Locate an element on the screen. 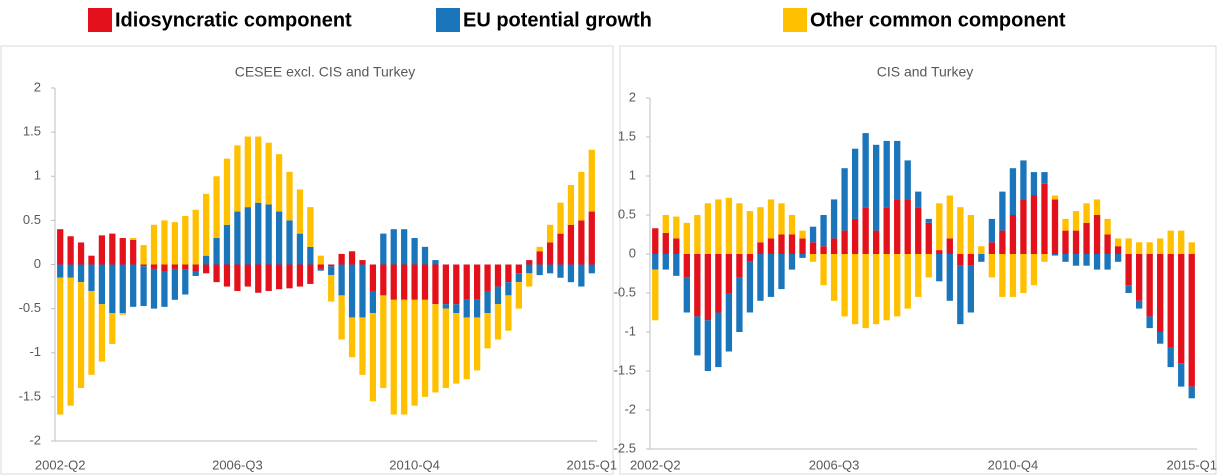 Image resolution: width=1218 pixels, height=475 pixels. y-tick-label: 1.5 is located at coordinates (32, 131).